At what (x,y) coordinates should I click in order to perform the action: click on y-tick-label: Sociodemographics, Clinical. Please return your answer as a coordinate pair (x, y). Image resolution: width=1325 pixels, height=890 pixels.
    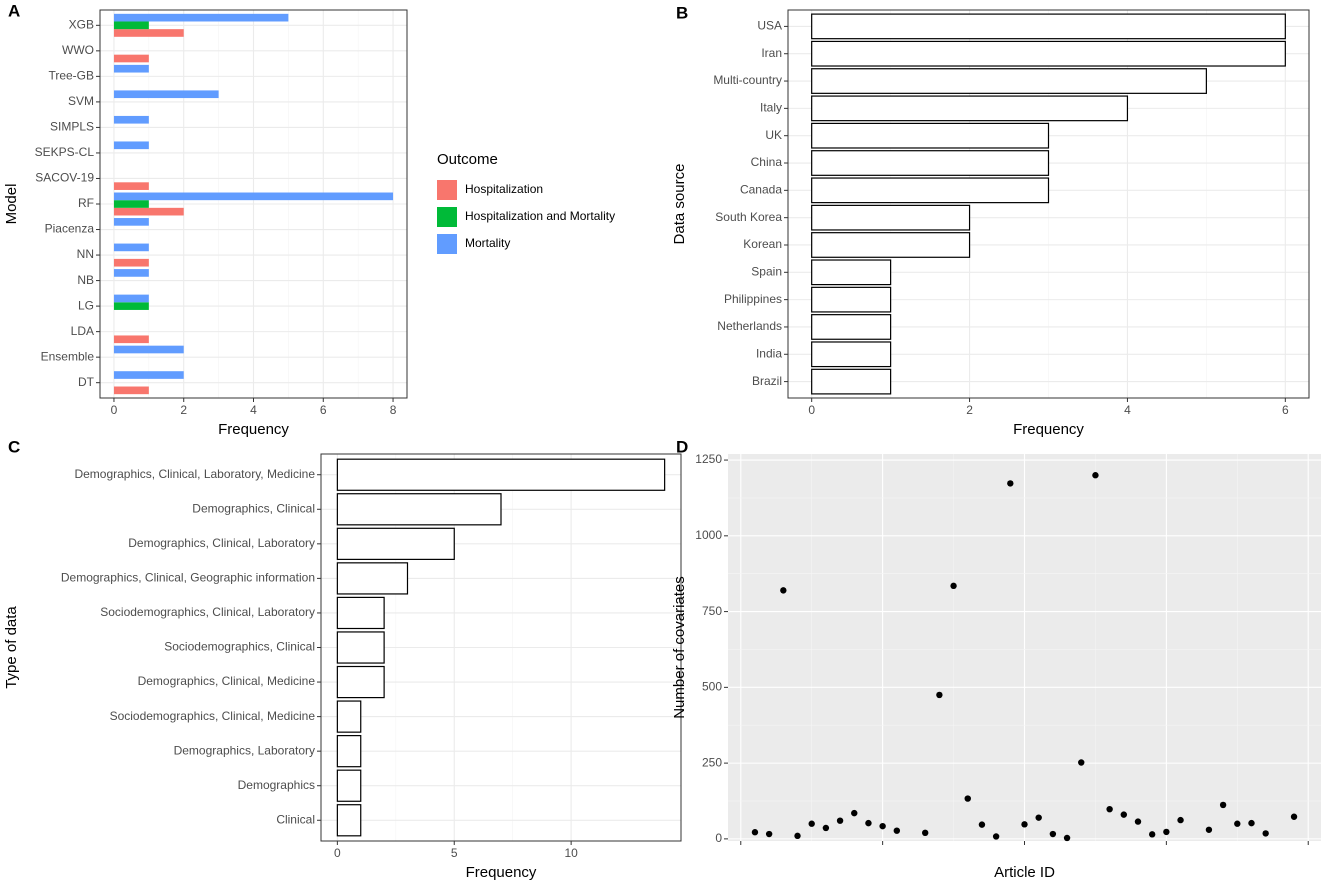
    Looking at the image, I should click on (239, 647).